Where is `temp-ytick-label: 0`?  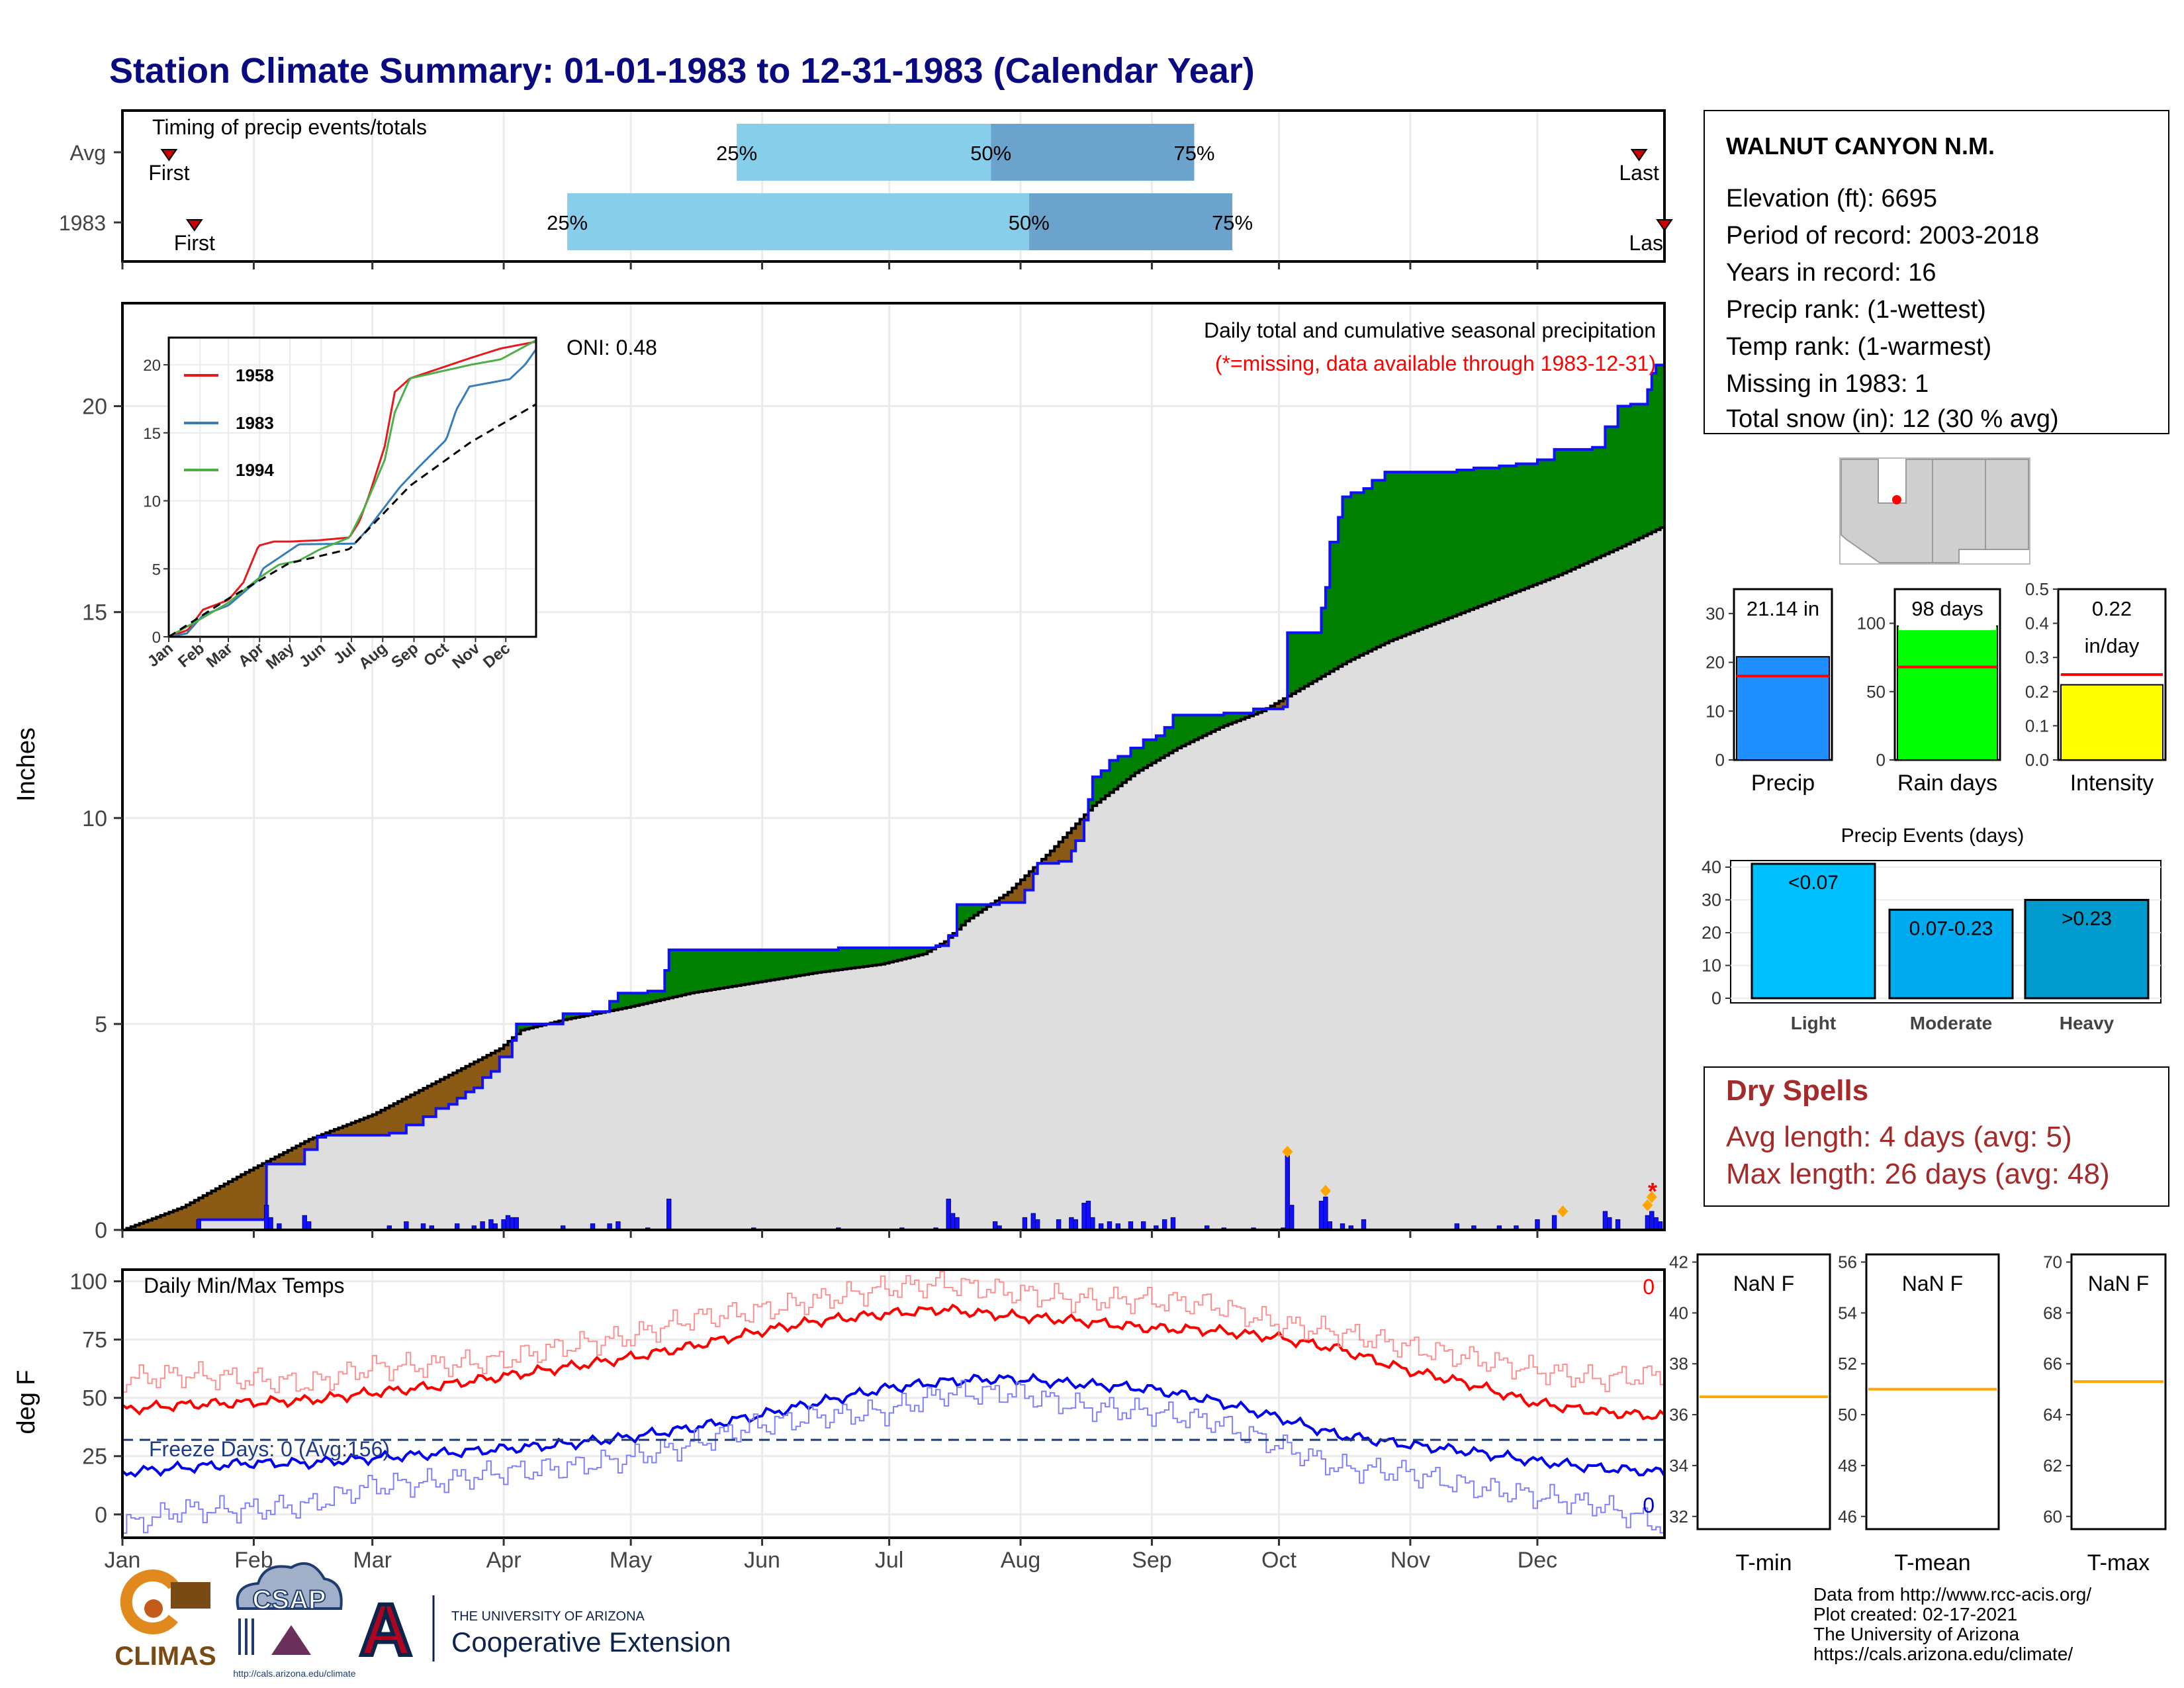 temp-ytick-label: 0 is located at coordinates (101, 1515).